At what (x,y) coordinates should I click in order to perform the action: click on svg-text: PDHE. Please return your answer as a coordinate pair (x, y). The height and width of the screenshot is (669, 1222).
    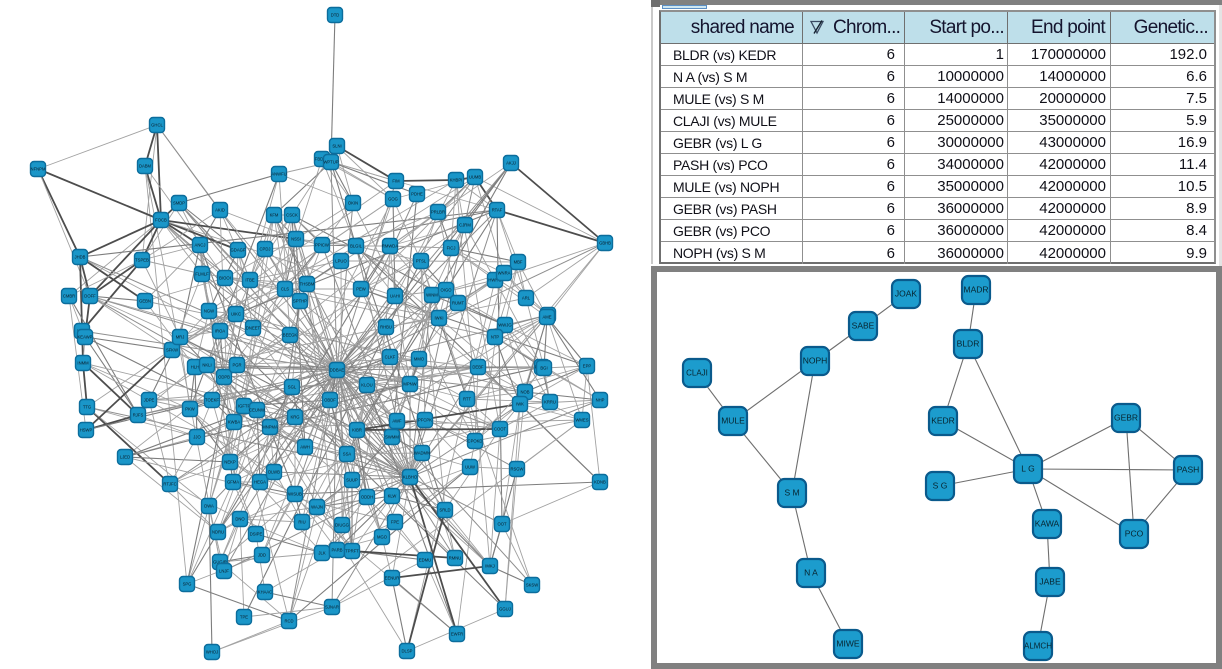
    Looking at the image, I should click on (417, 194).